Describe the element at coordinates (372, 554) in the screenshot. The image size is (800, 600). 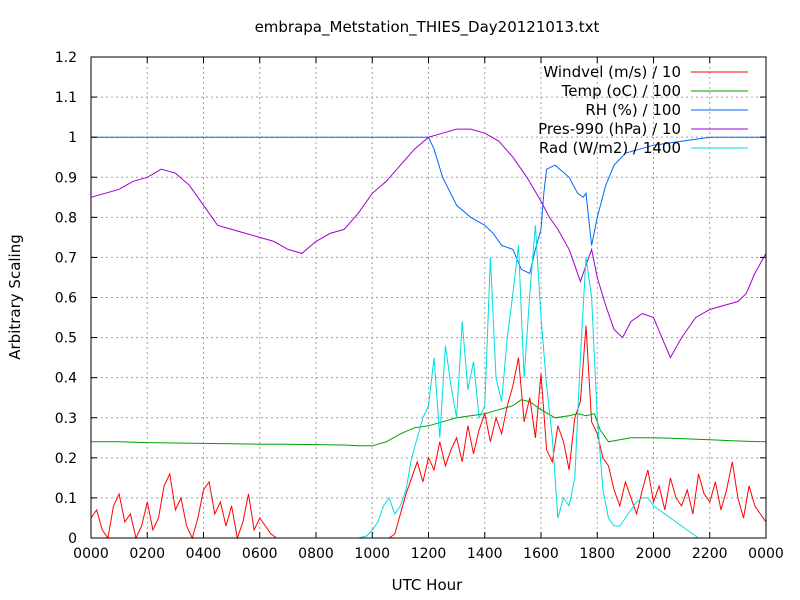
I see `x-tick-label: 1000` at that location.